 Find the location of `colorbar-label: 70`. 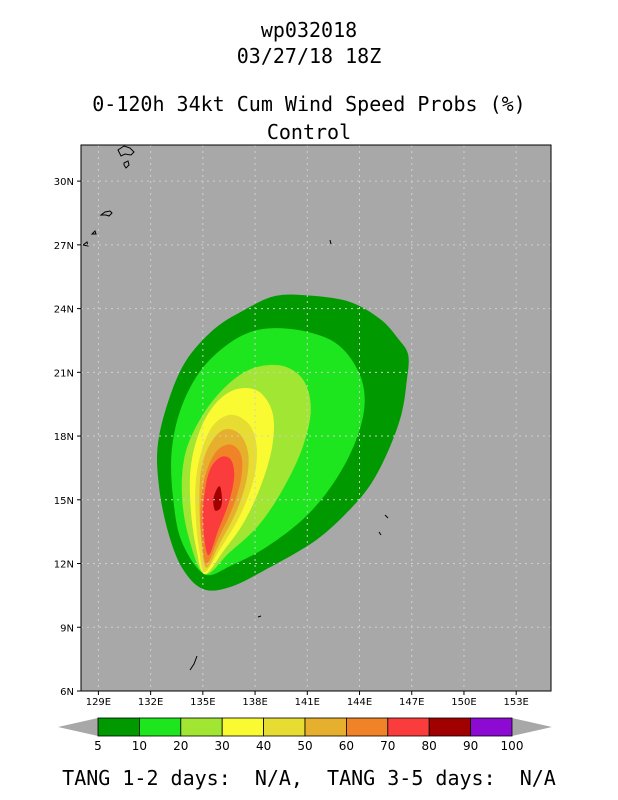

colorbar-label: 70 is located at coordinates (387, 746).